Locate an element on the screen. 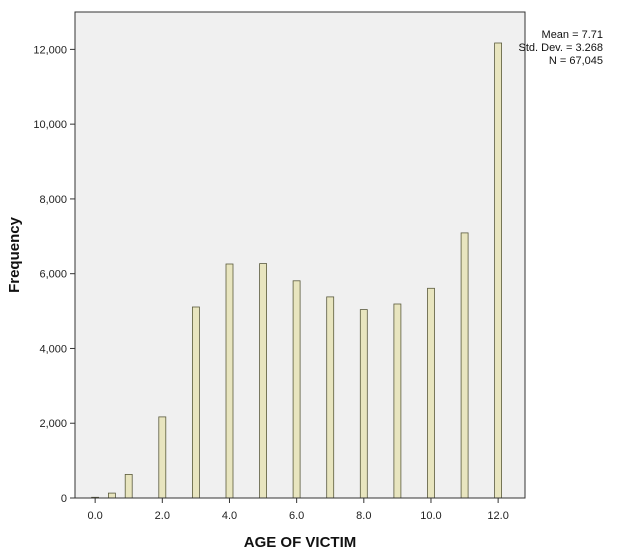 The height and width of the screenshot is (551, 633). y-axis-title: Frequency is located at coordinates (14, 254).